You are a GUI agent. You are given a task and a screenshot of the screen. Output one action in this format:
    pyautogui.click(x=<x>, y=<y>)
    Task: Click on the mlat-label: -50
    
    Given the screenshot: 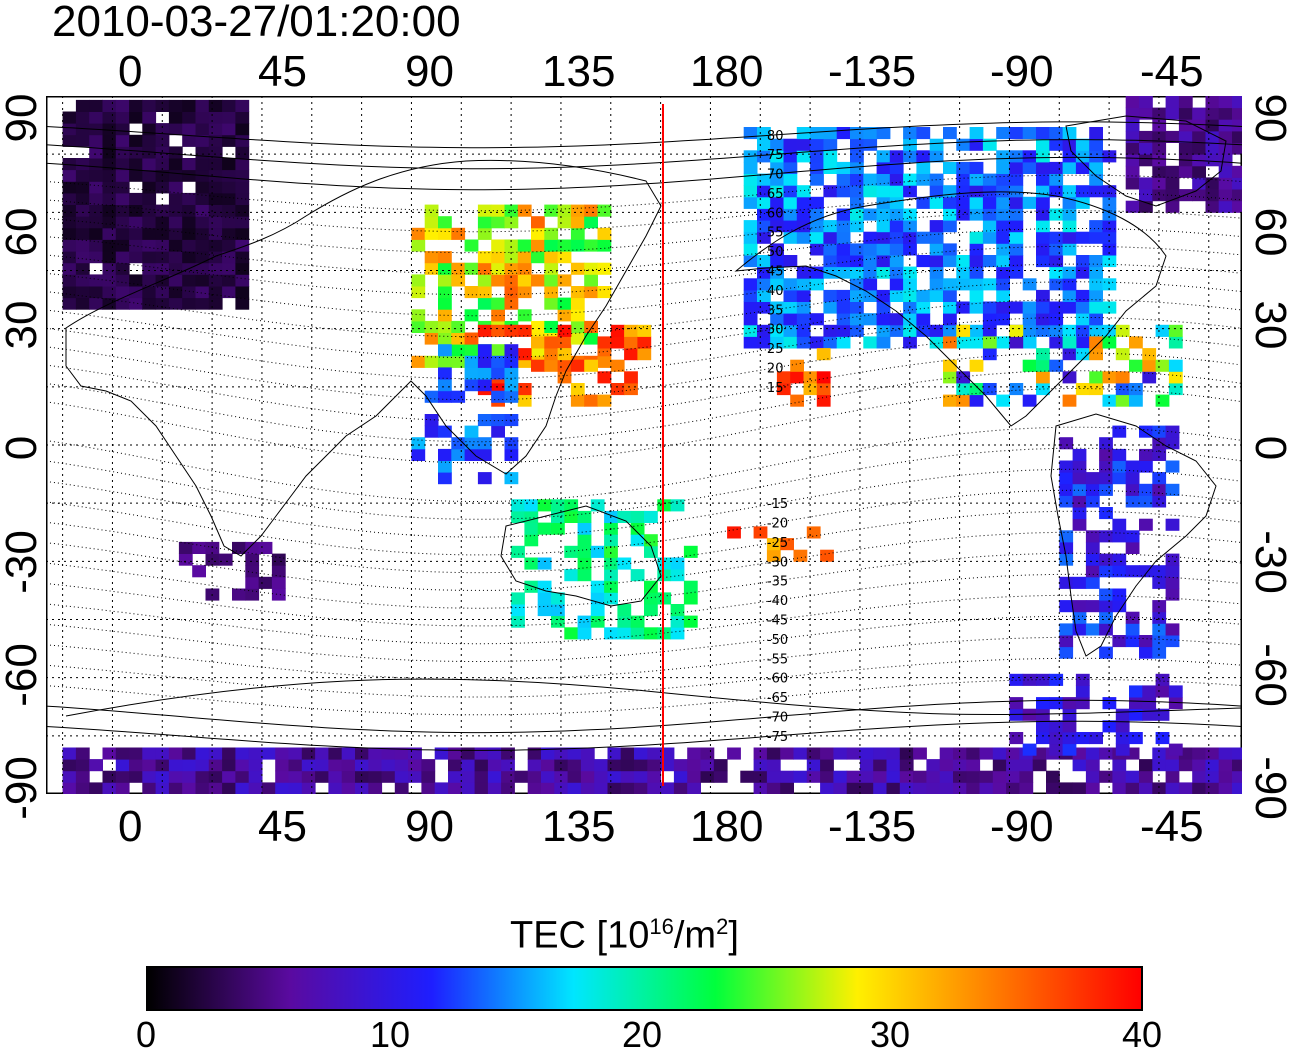 What is the action you would take?
    pyautogui.click(x=777, y=640)
    